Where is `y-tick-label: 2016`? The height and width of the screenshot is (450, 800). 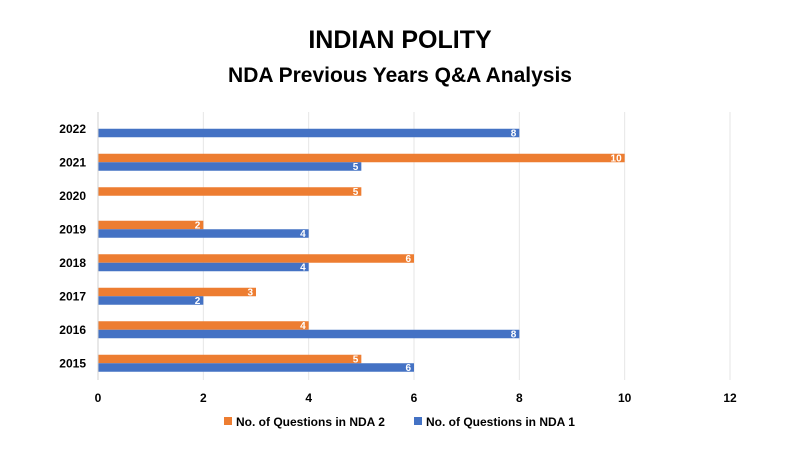
y-tick-label: 2016 is located at coordinates (72, 330).